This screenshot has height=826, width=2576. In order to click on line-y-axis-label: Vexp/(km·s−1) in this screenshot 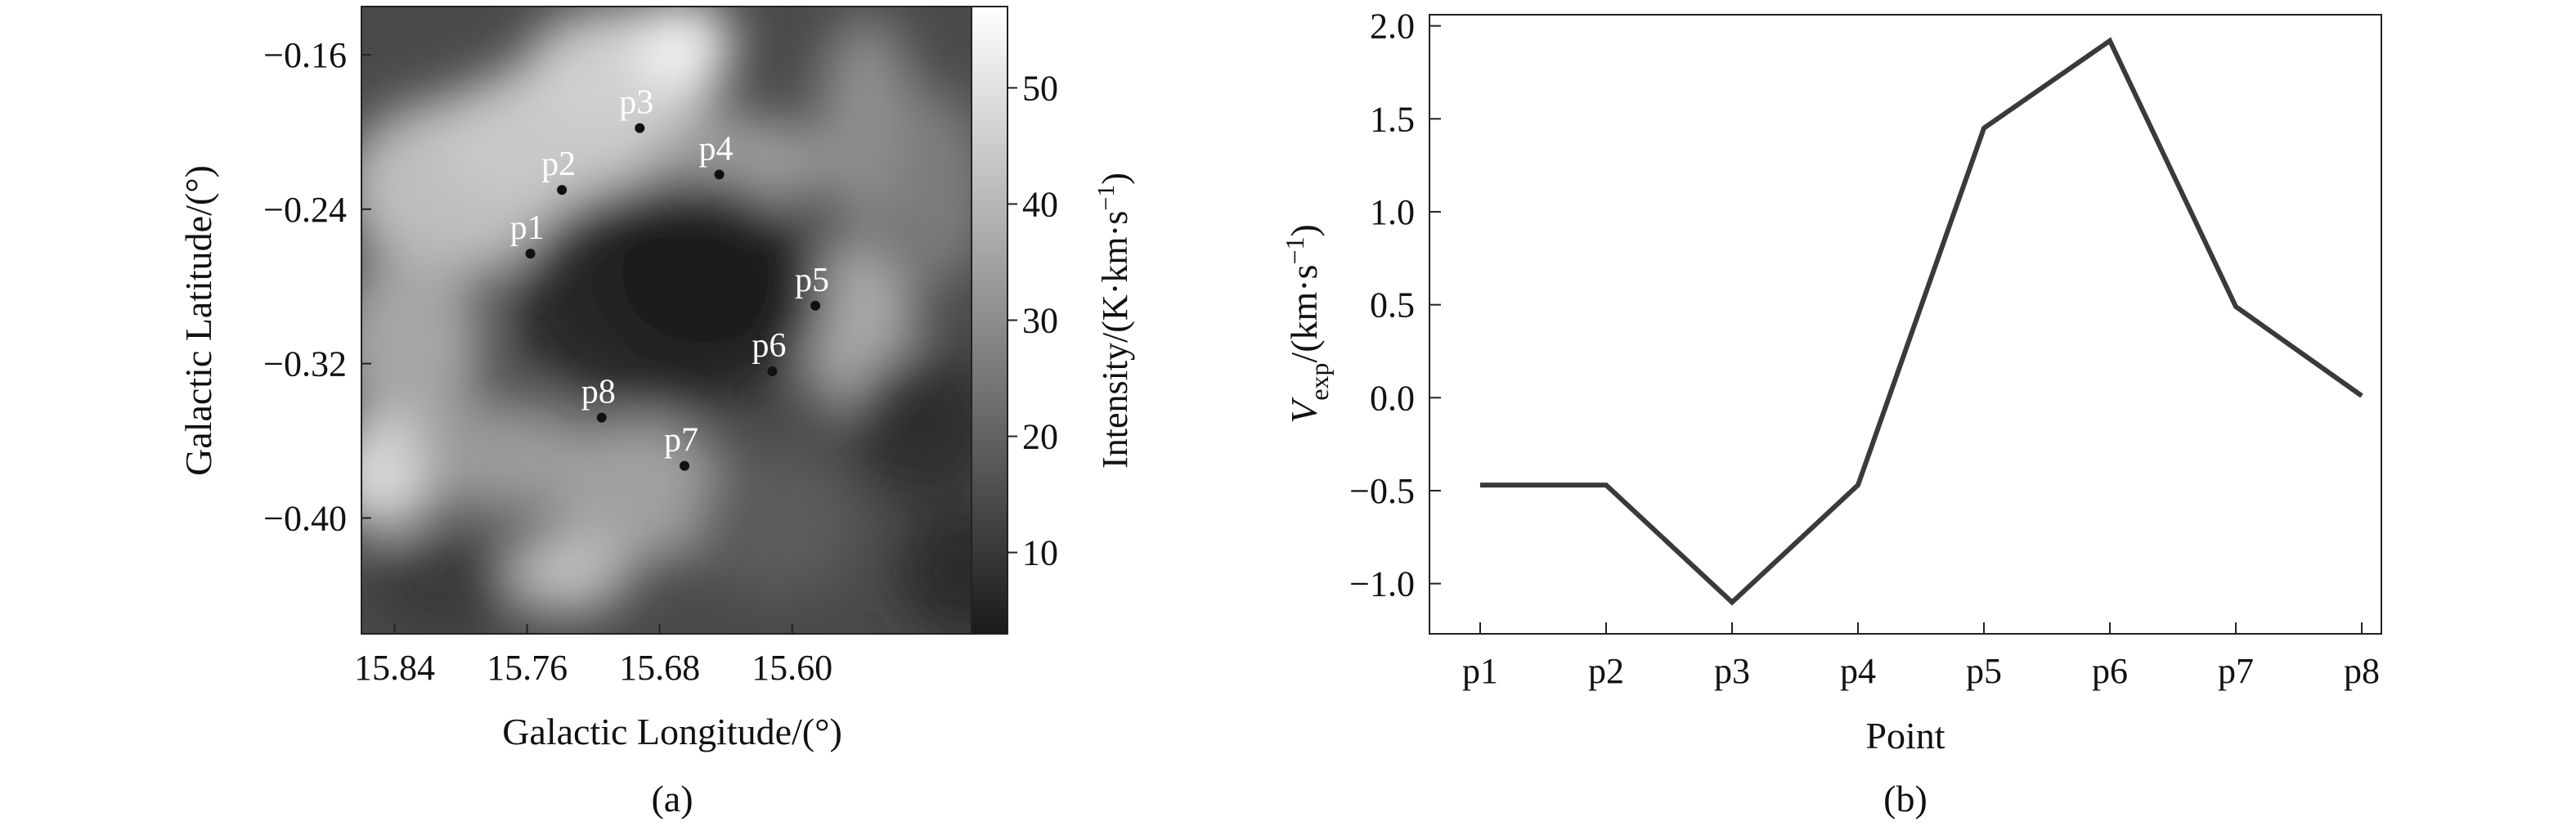, I will do `click(1307, 324)`.